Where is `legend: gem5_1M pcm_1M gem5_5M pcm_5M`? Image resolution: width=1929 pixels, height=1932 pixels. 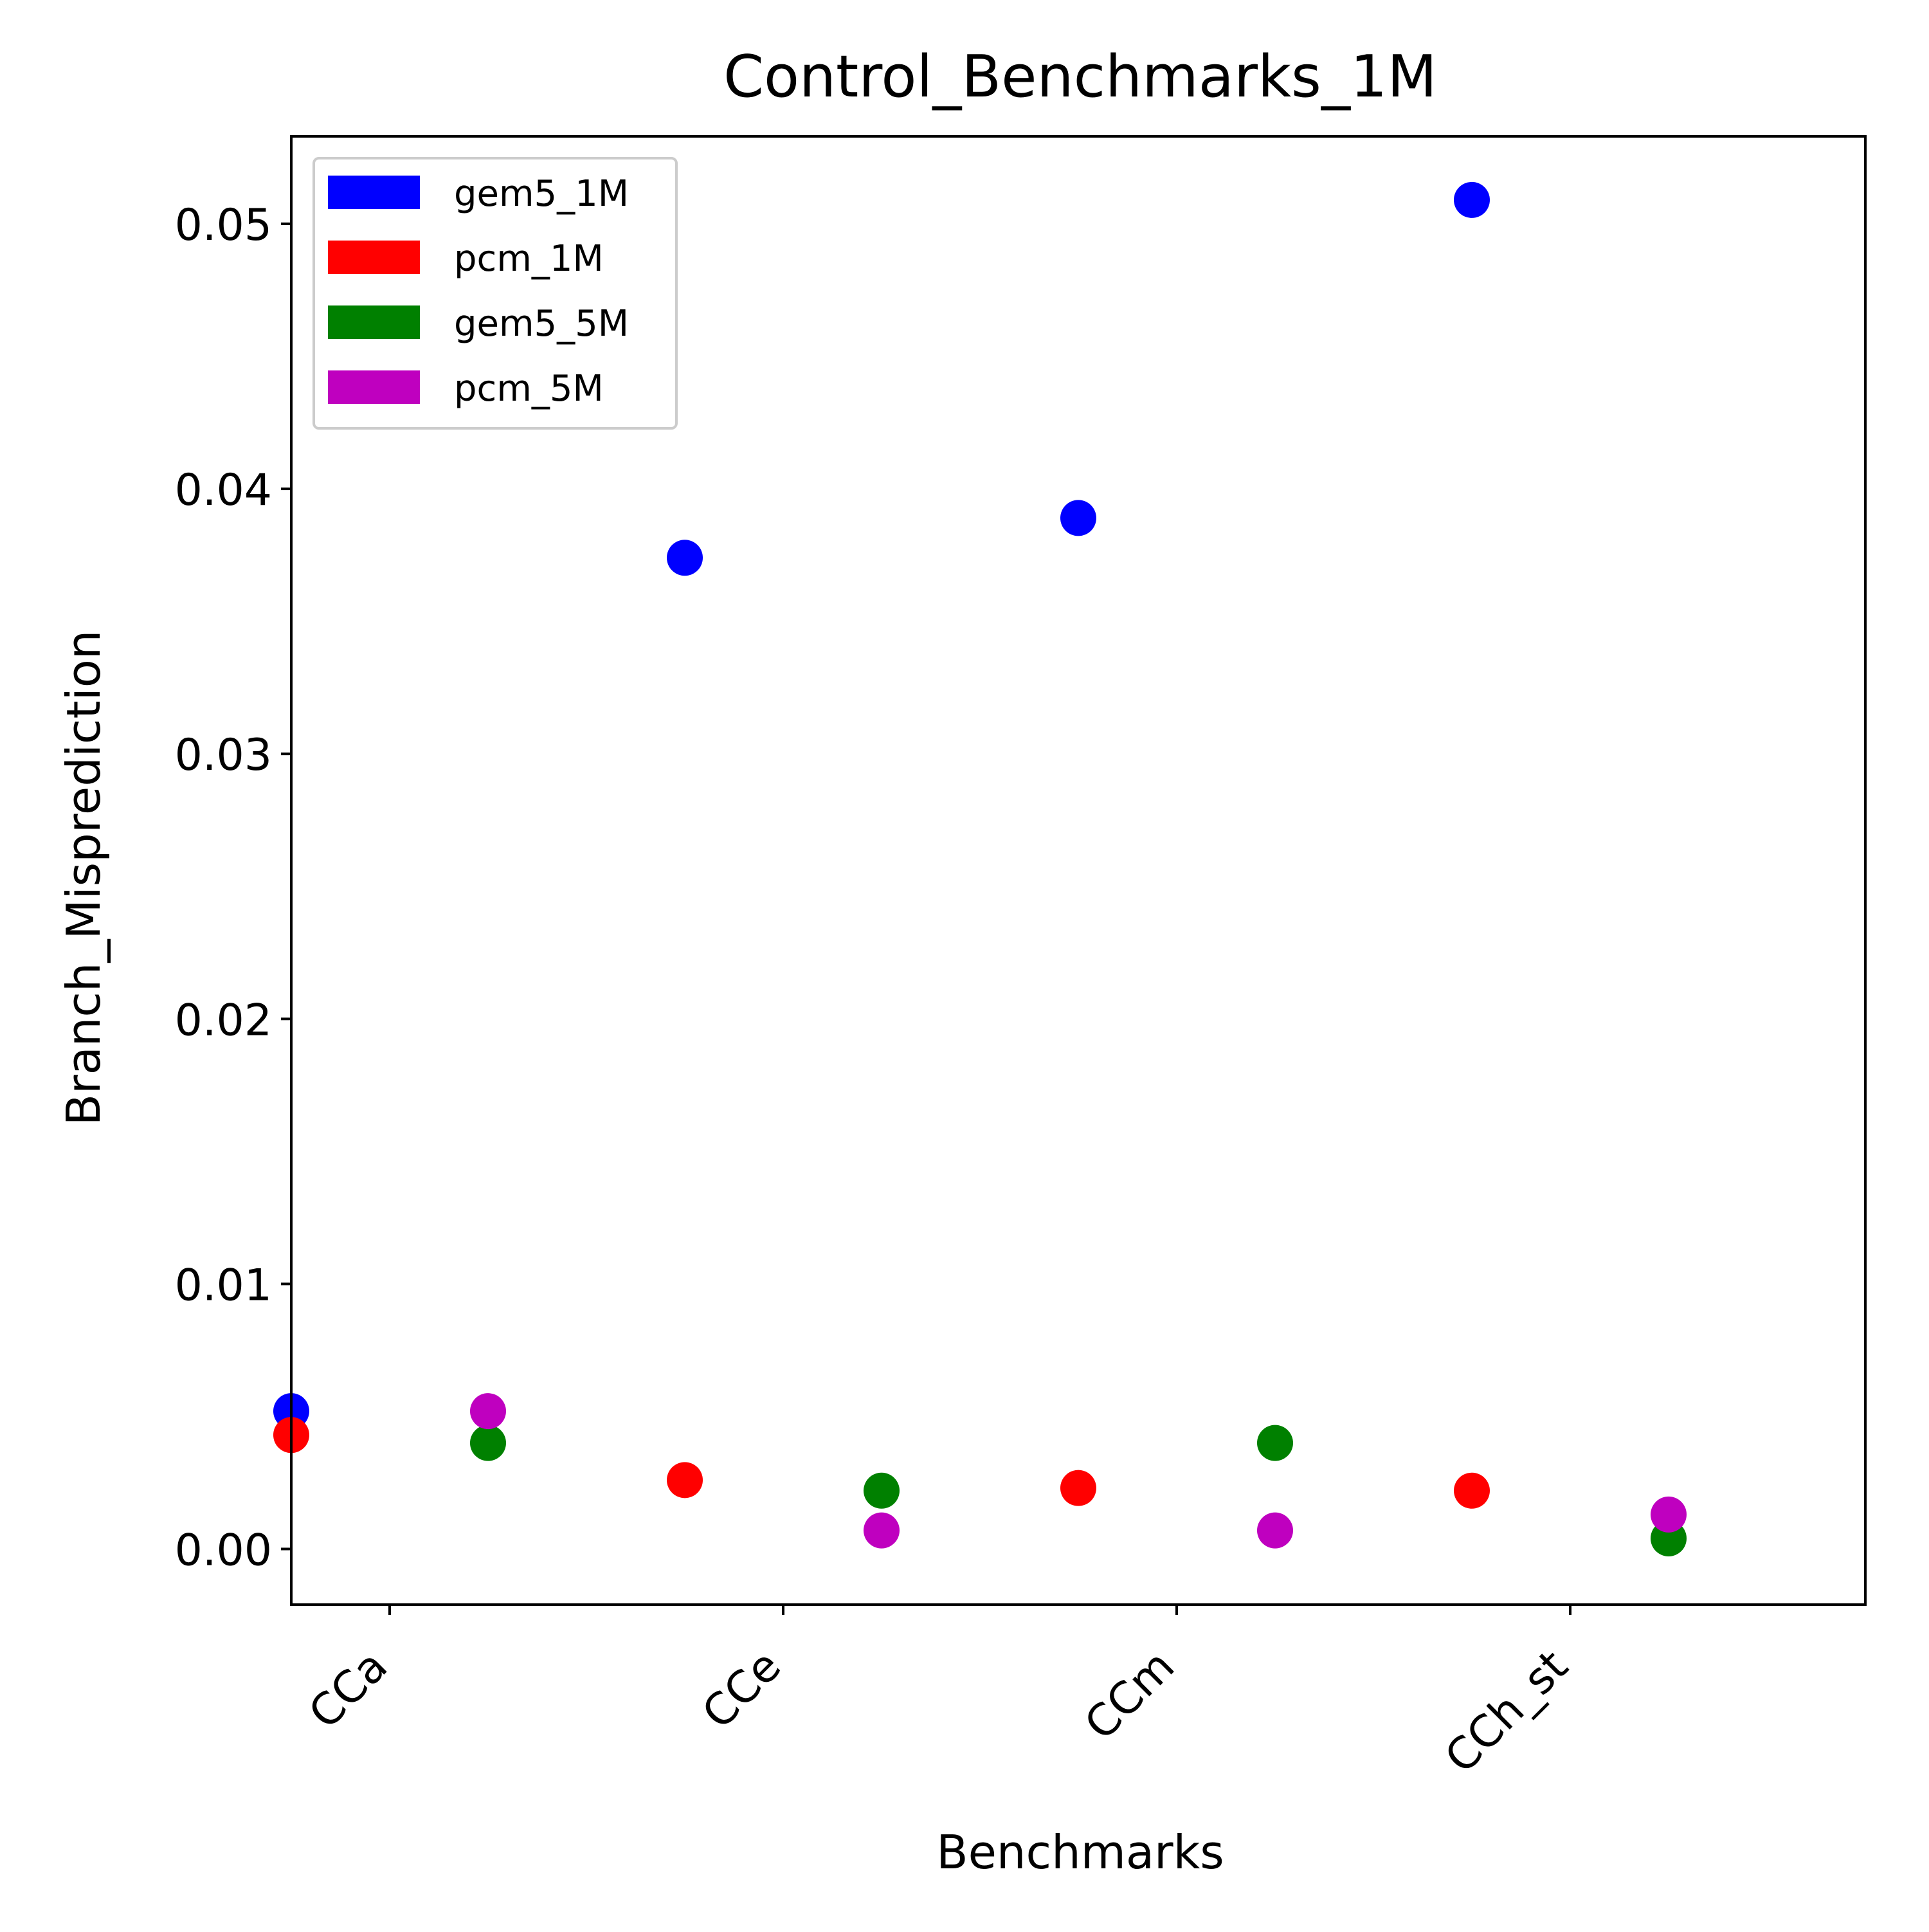
legend: gem5_1M pcm_1M gem5_5M pcm_5M is located at coordinates (495, 294).